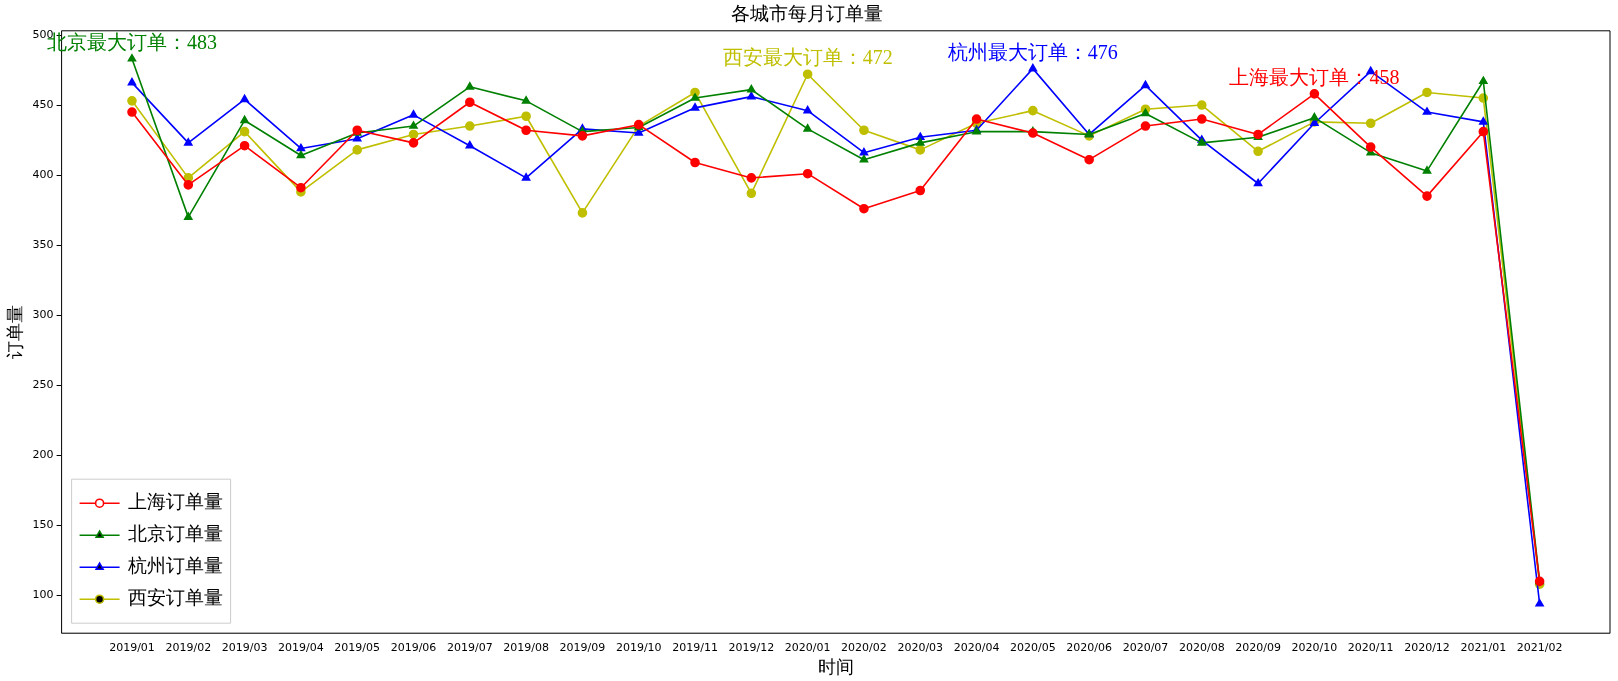 This screenshot has height=681, width=1618. What do you see at coordinates (15, 332) in the screenshot?
I see `y-axis-title: 订单量` at bounding box center [15, 332].